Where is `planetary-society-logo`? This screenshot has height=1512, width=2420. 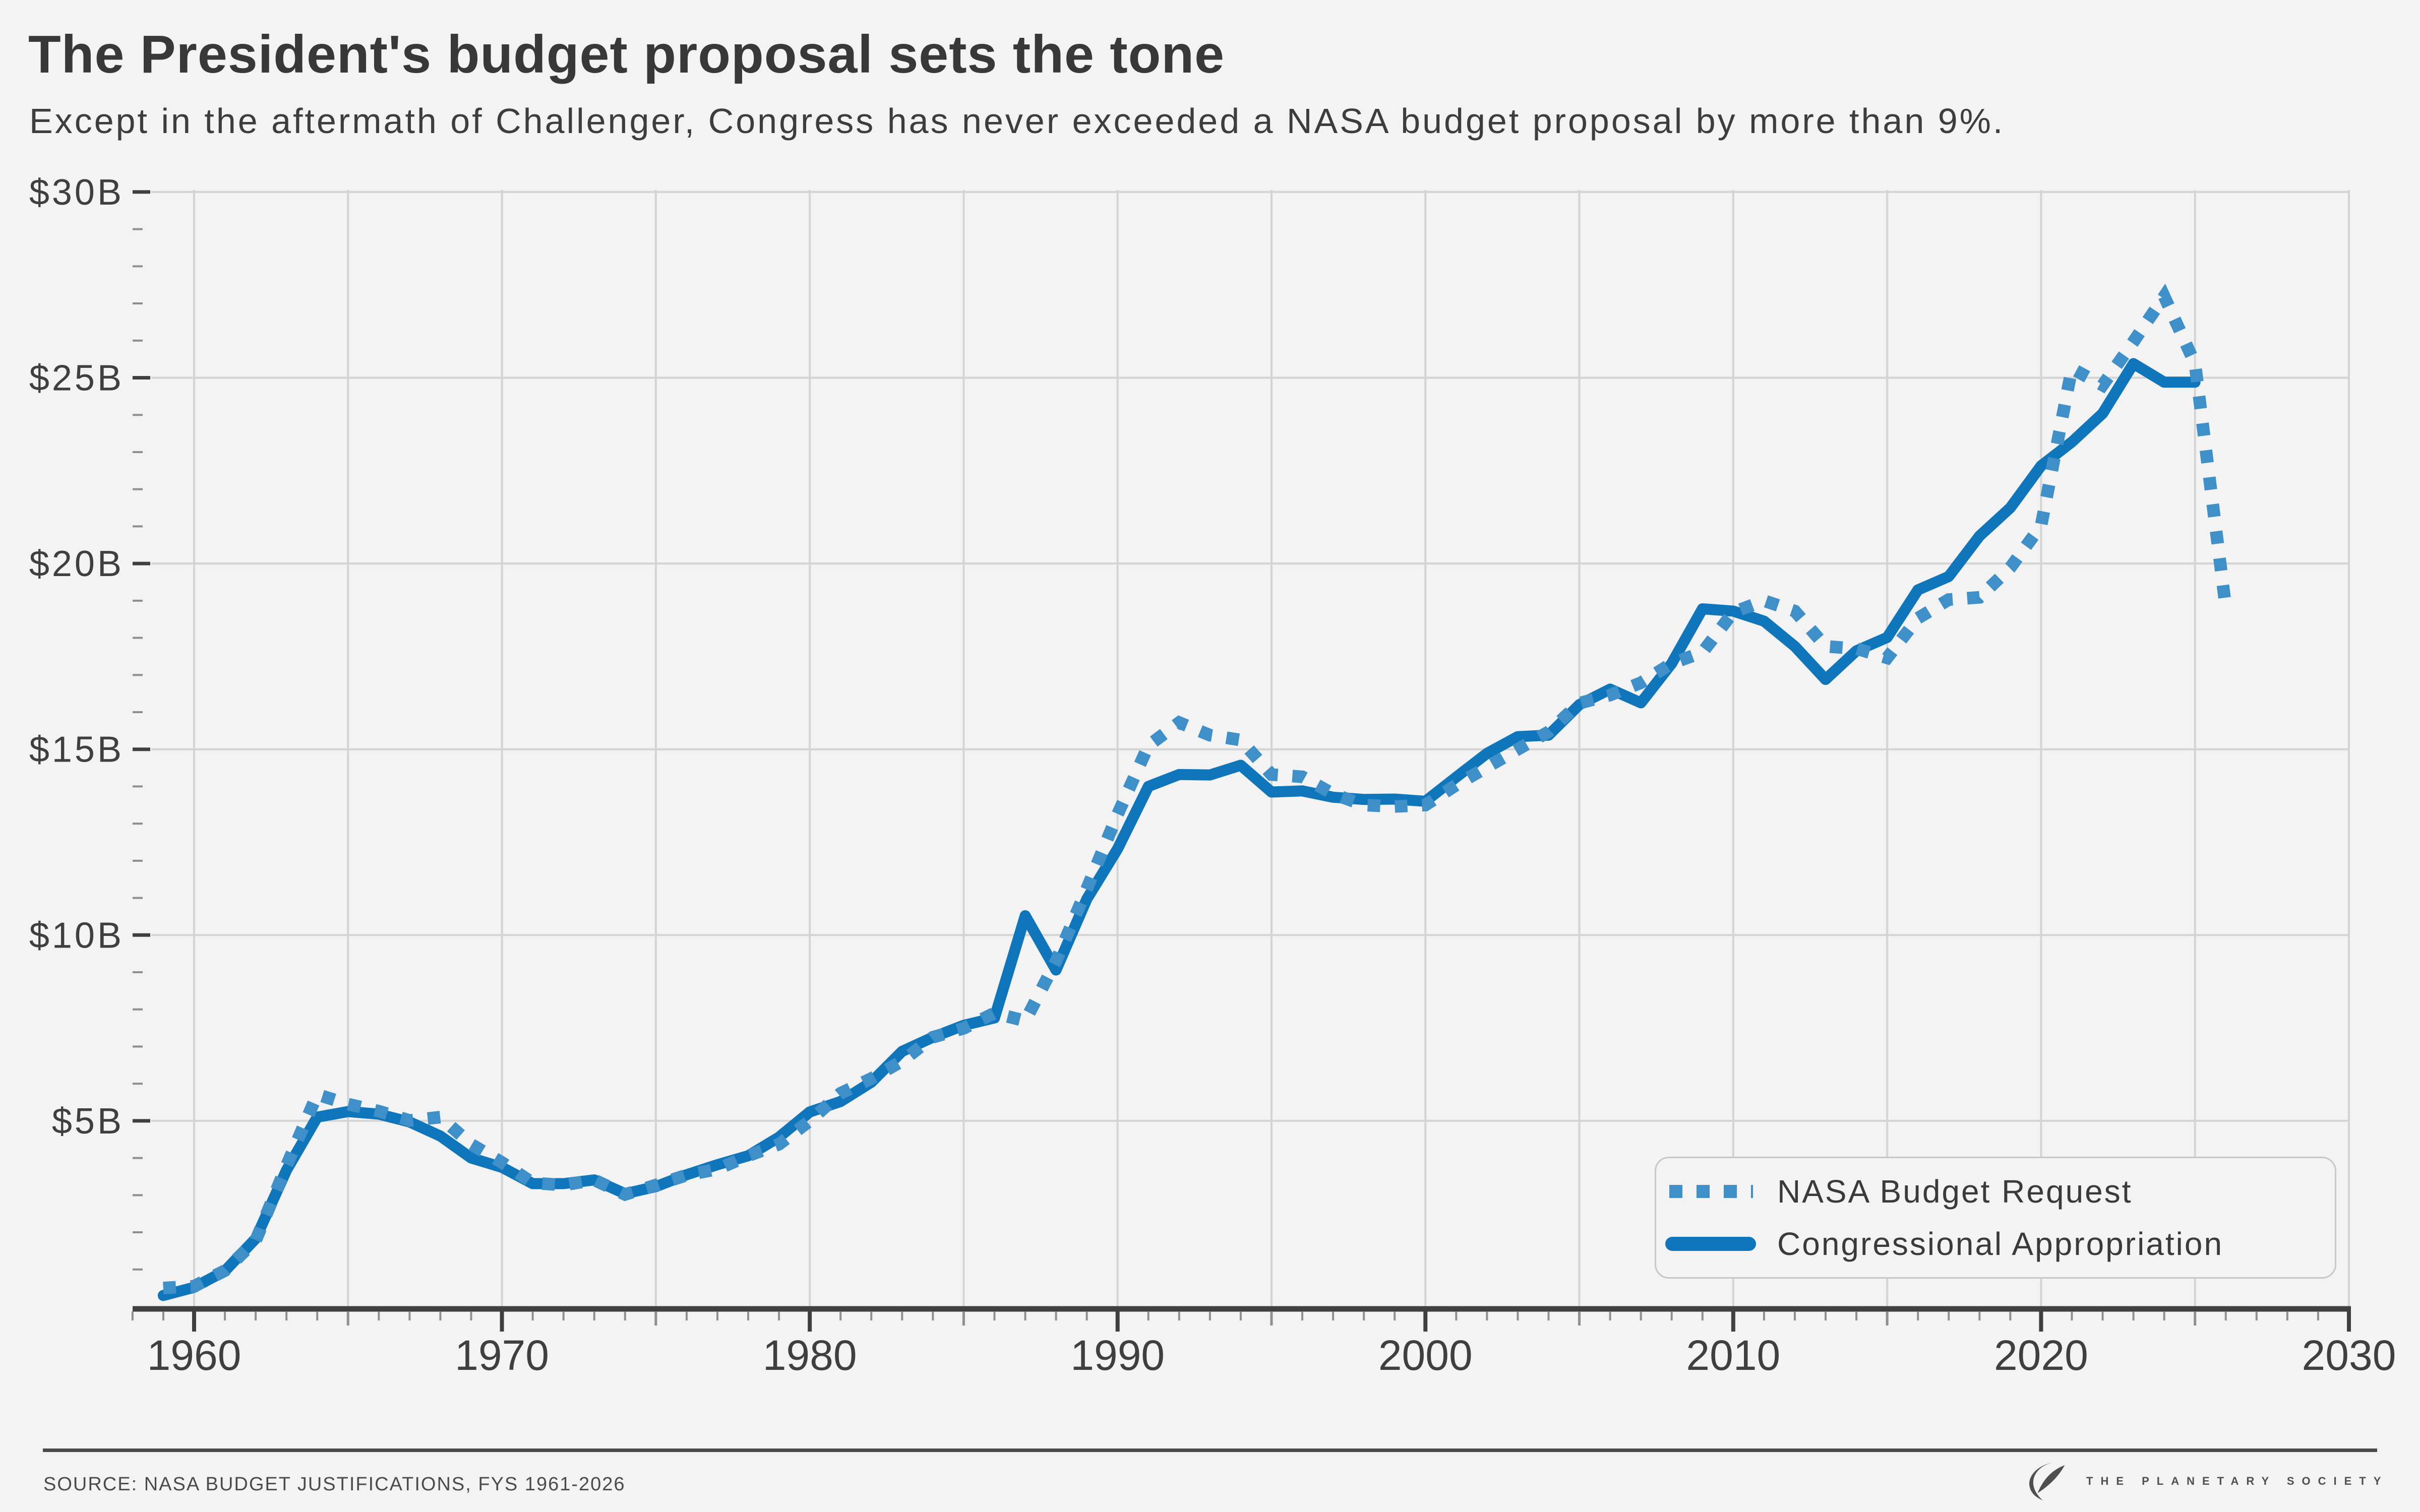 planetary-society-logo is located at coordinates (2047, 1482).